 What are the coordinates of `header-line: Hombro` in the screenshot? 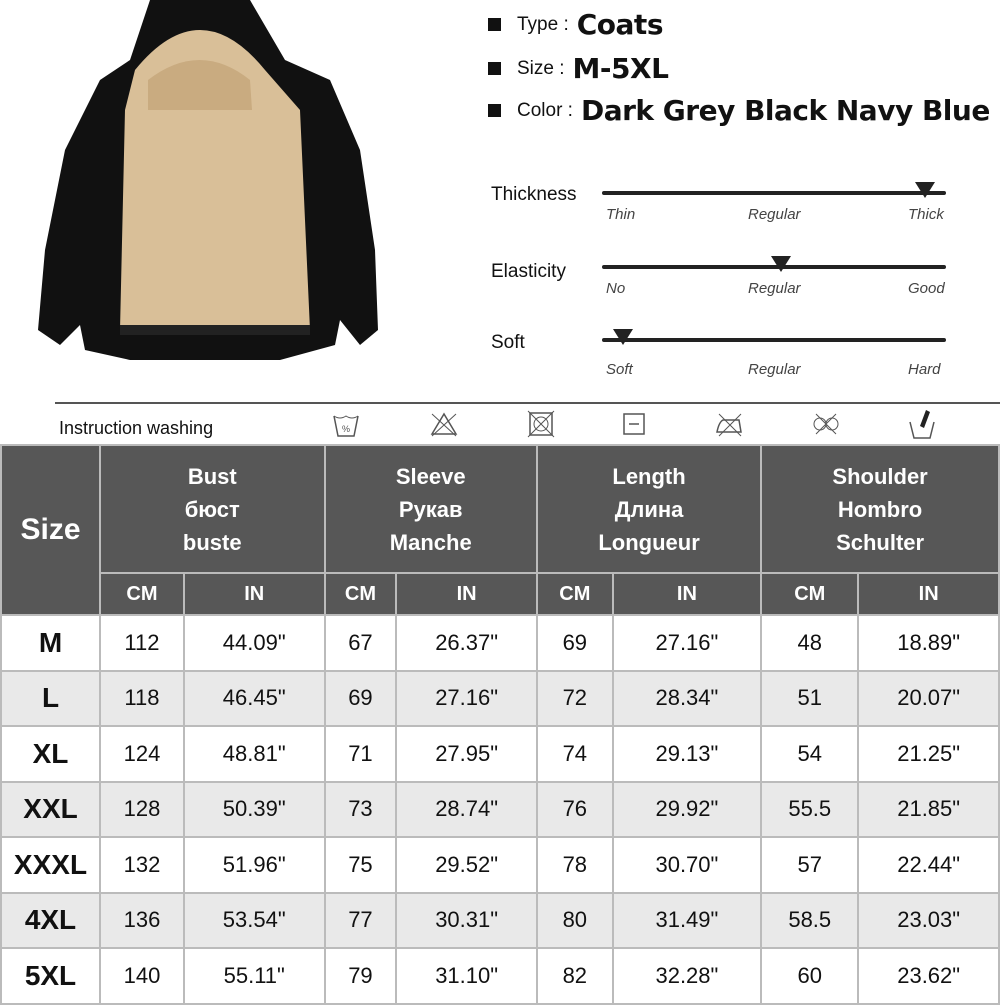 It's located at (880, 509).